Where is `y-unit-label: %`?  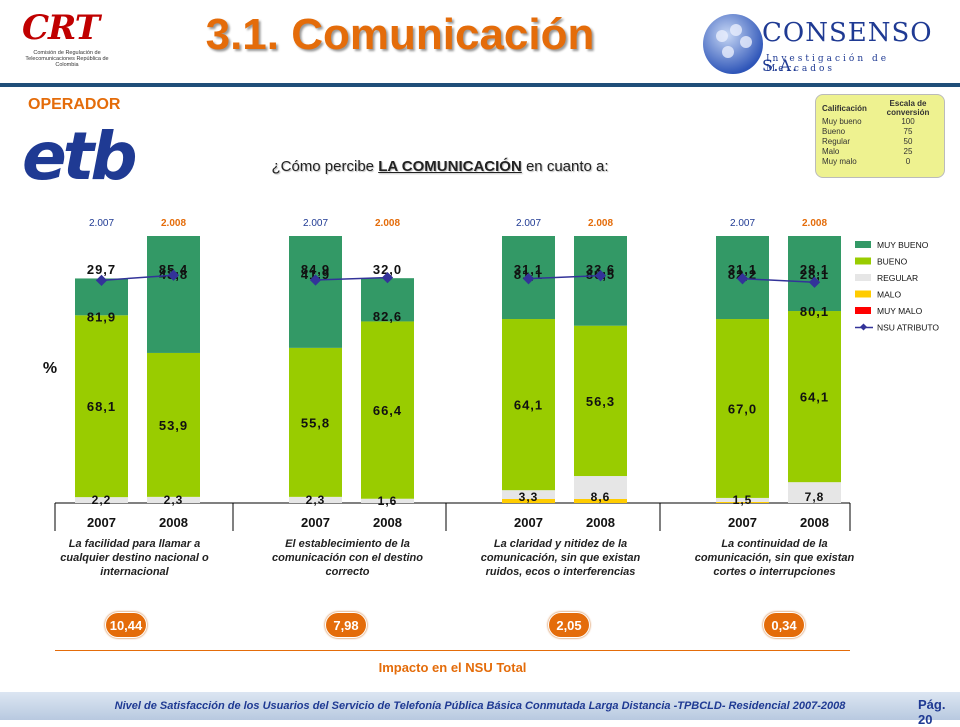 y-unit-label: % is located at coordinates (50, 368).